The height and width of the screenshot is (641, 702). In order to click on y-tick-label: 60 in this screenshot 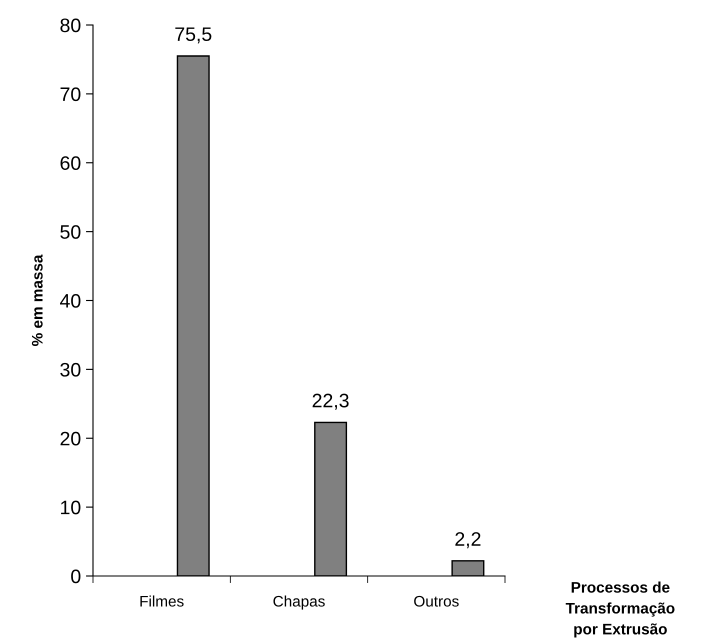, I will do `click(70, 163)`.